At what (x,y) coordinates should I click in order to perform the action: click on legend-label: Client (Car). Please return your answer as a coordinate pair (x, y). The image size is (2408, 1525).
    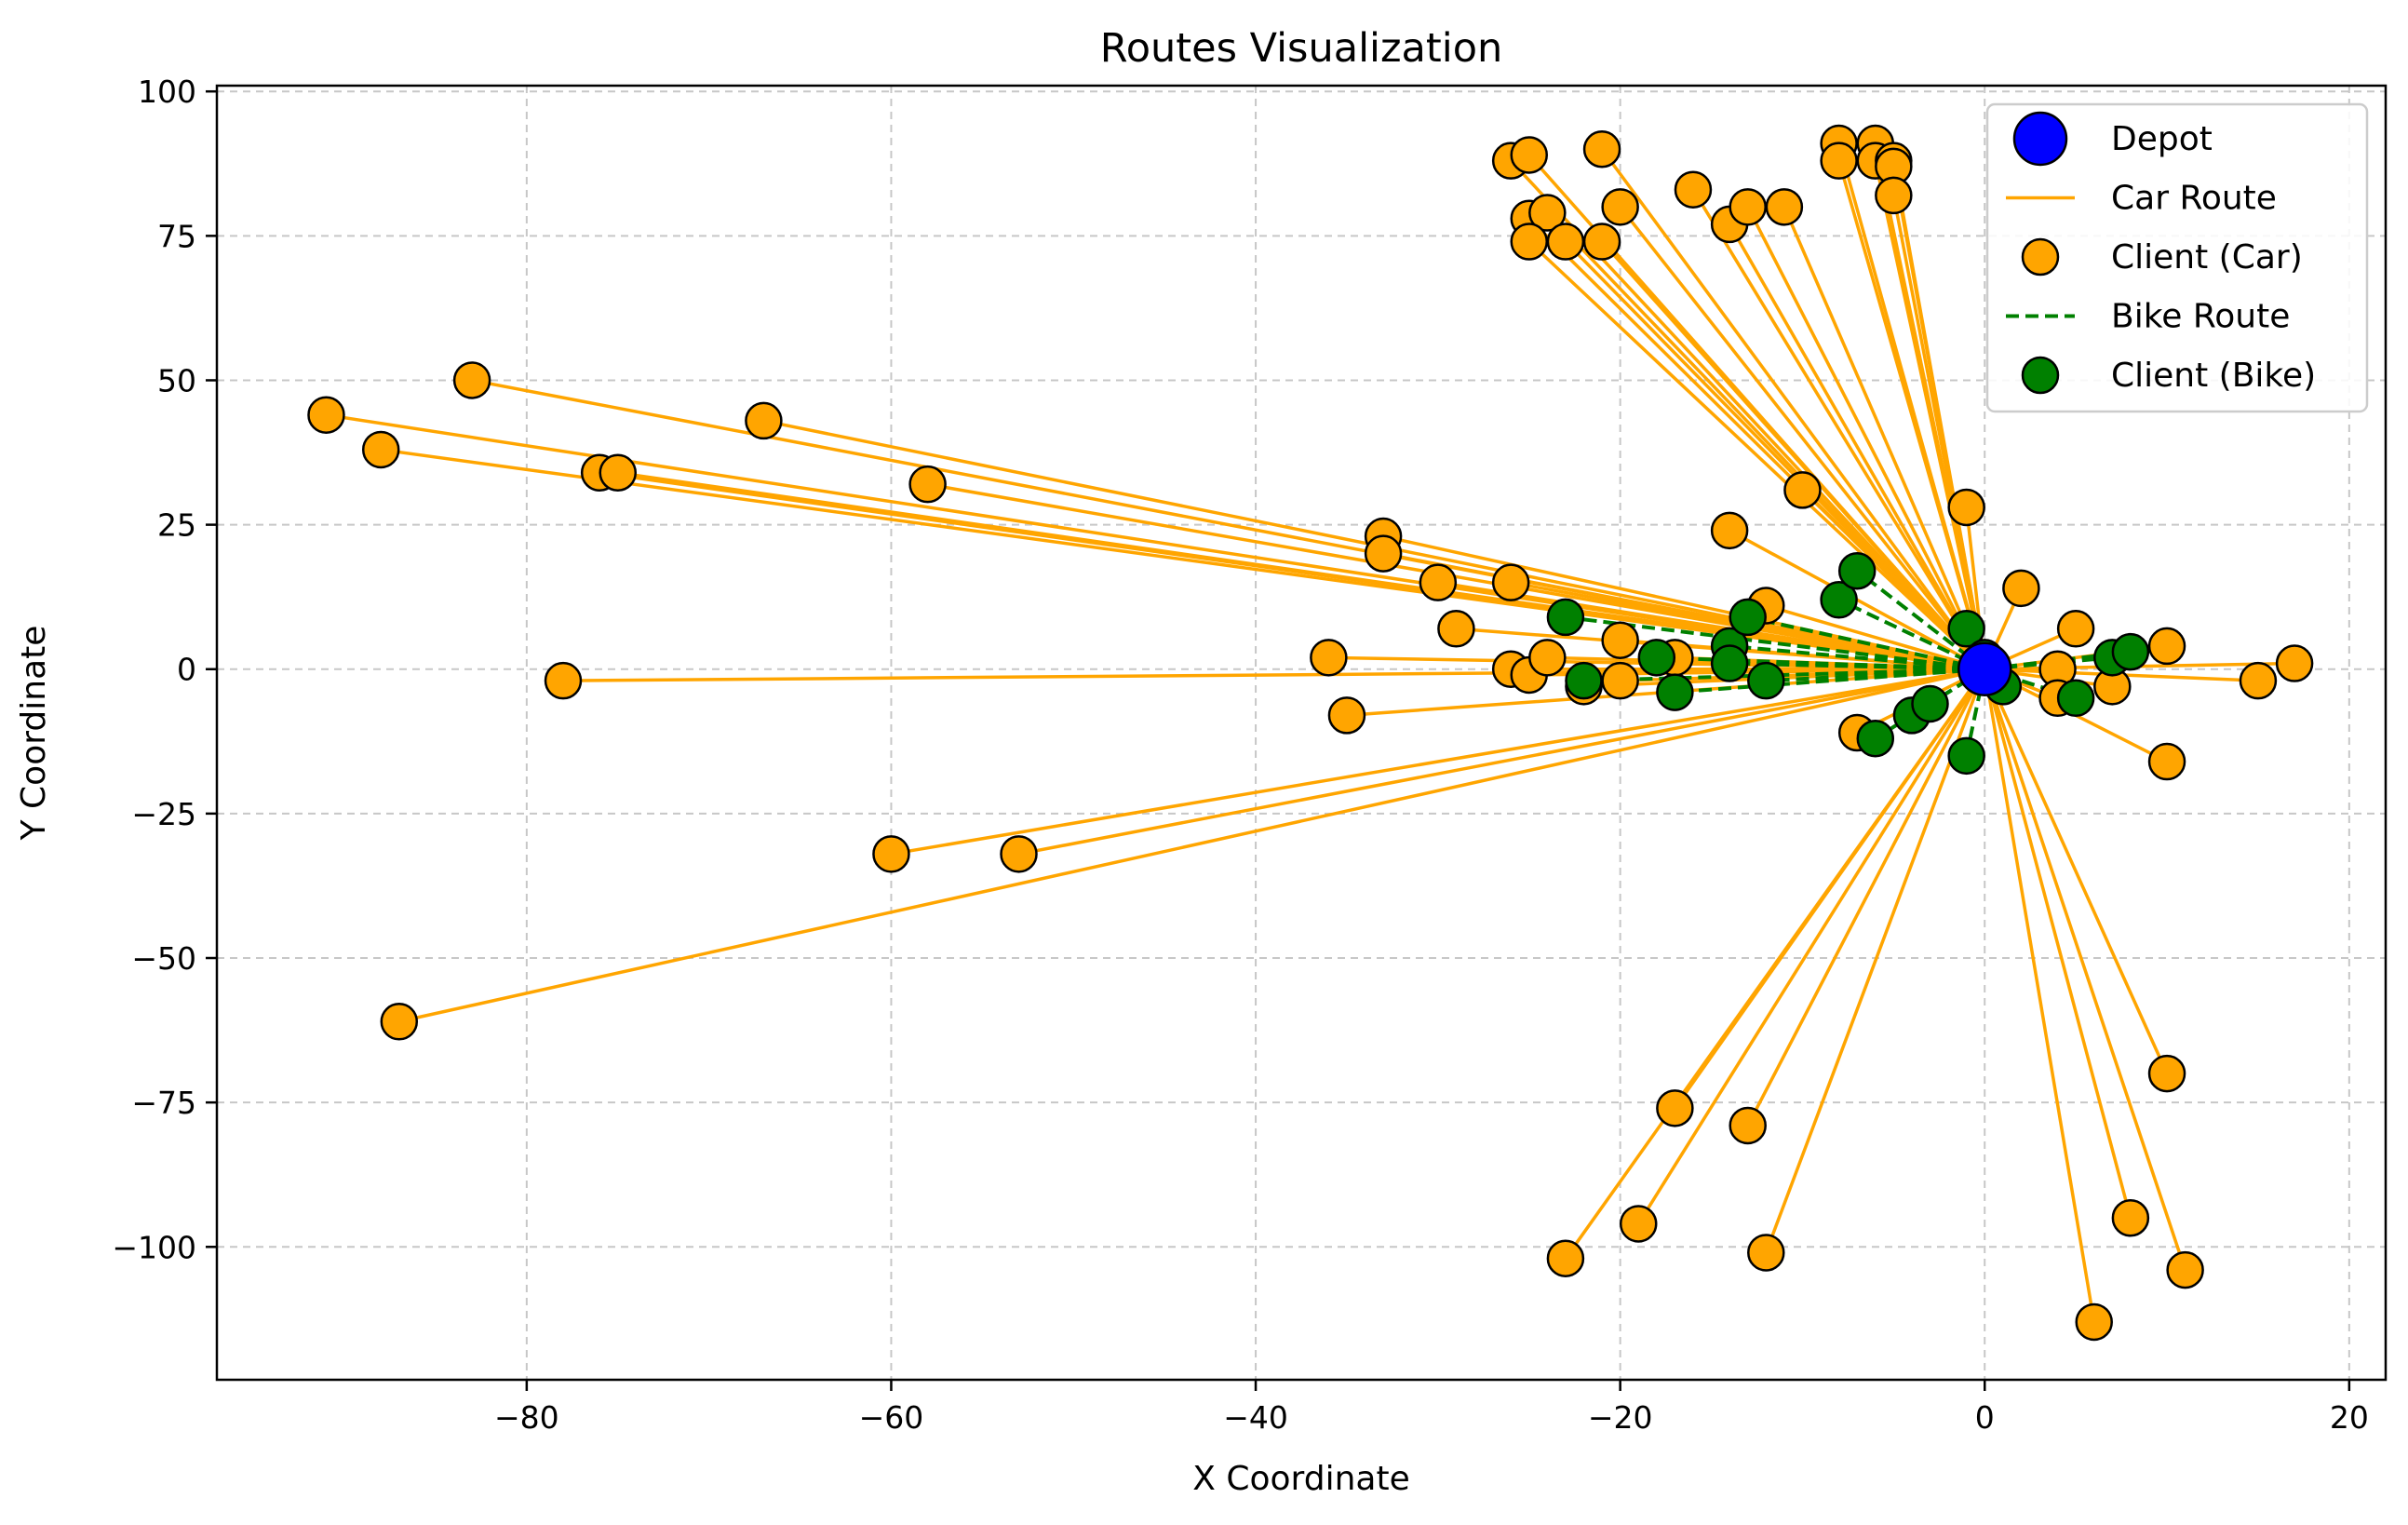
    Looking at the image, I should click on (2207, 257).